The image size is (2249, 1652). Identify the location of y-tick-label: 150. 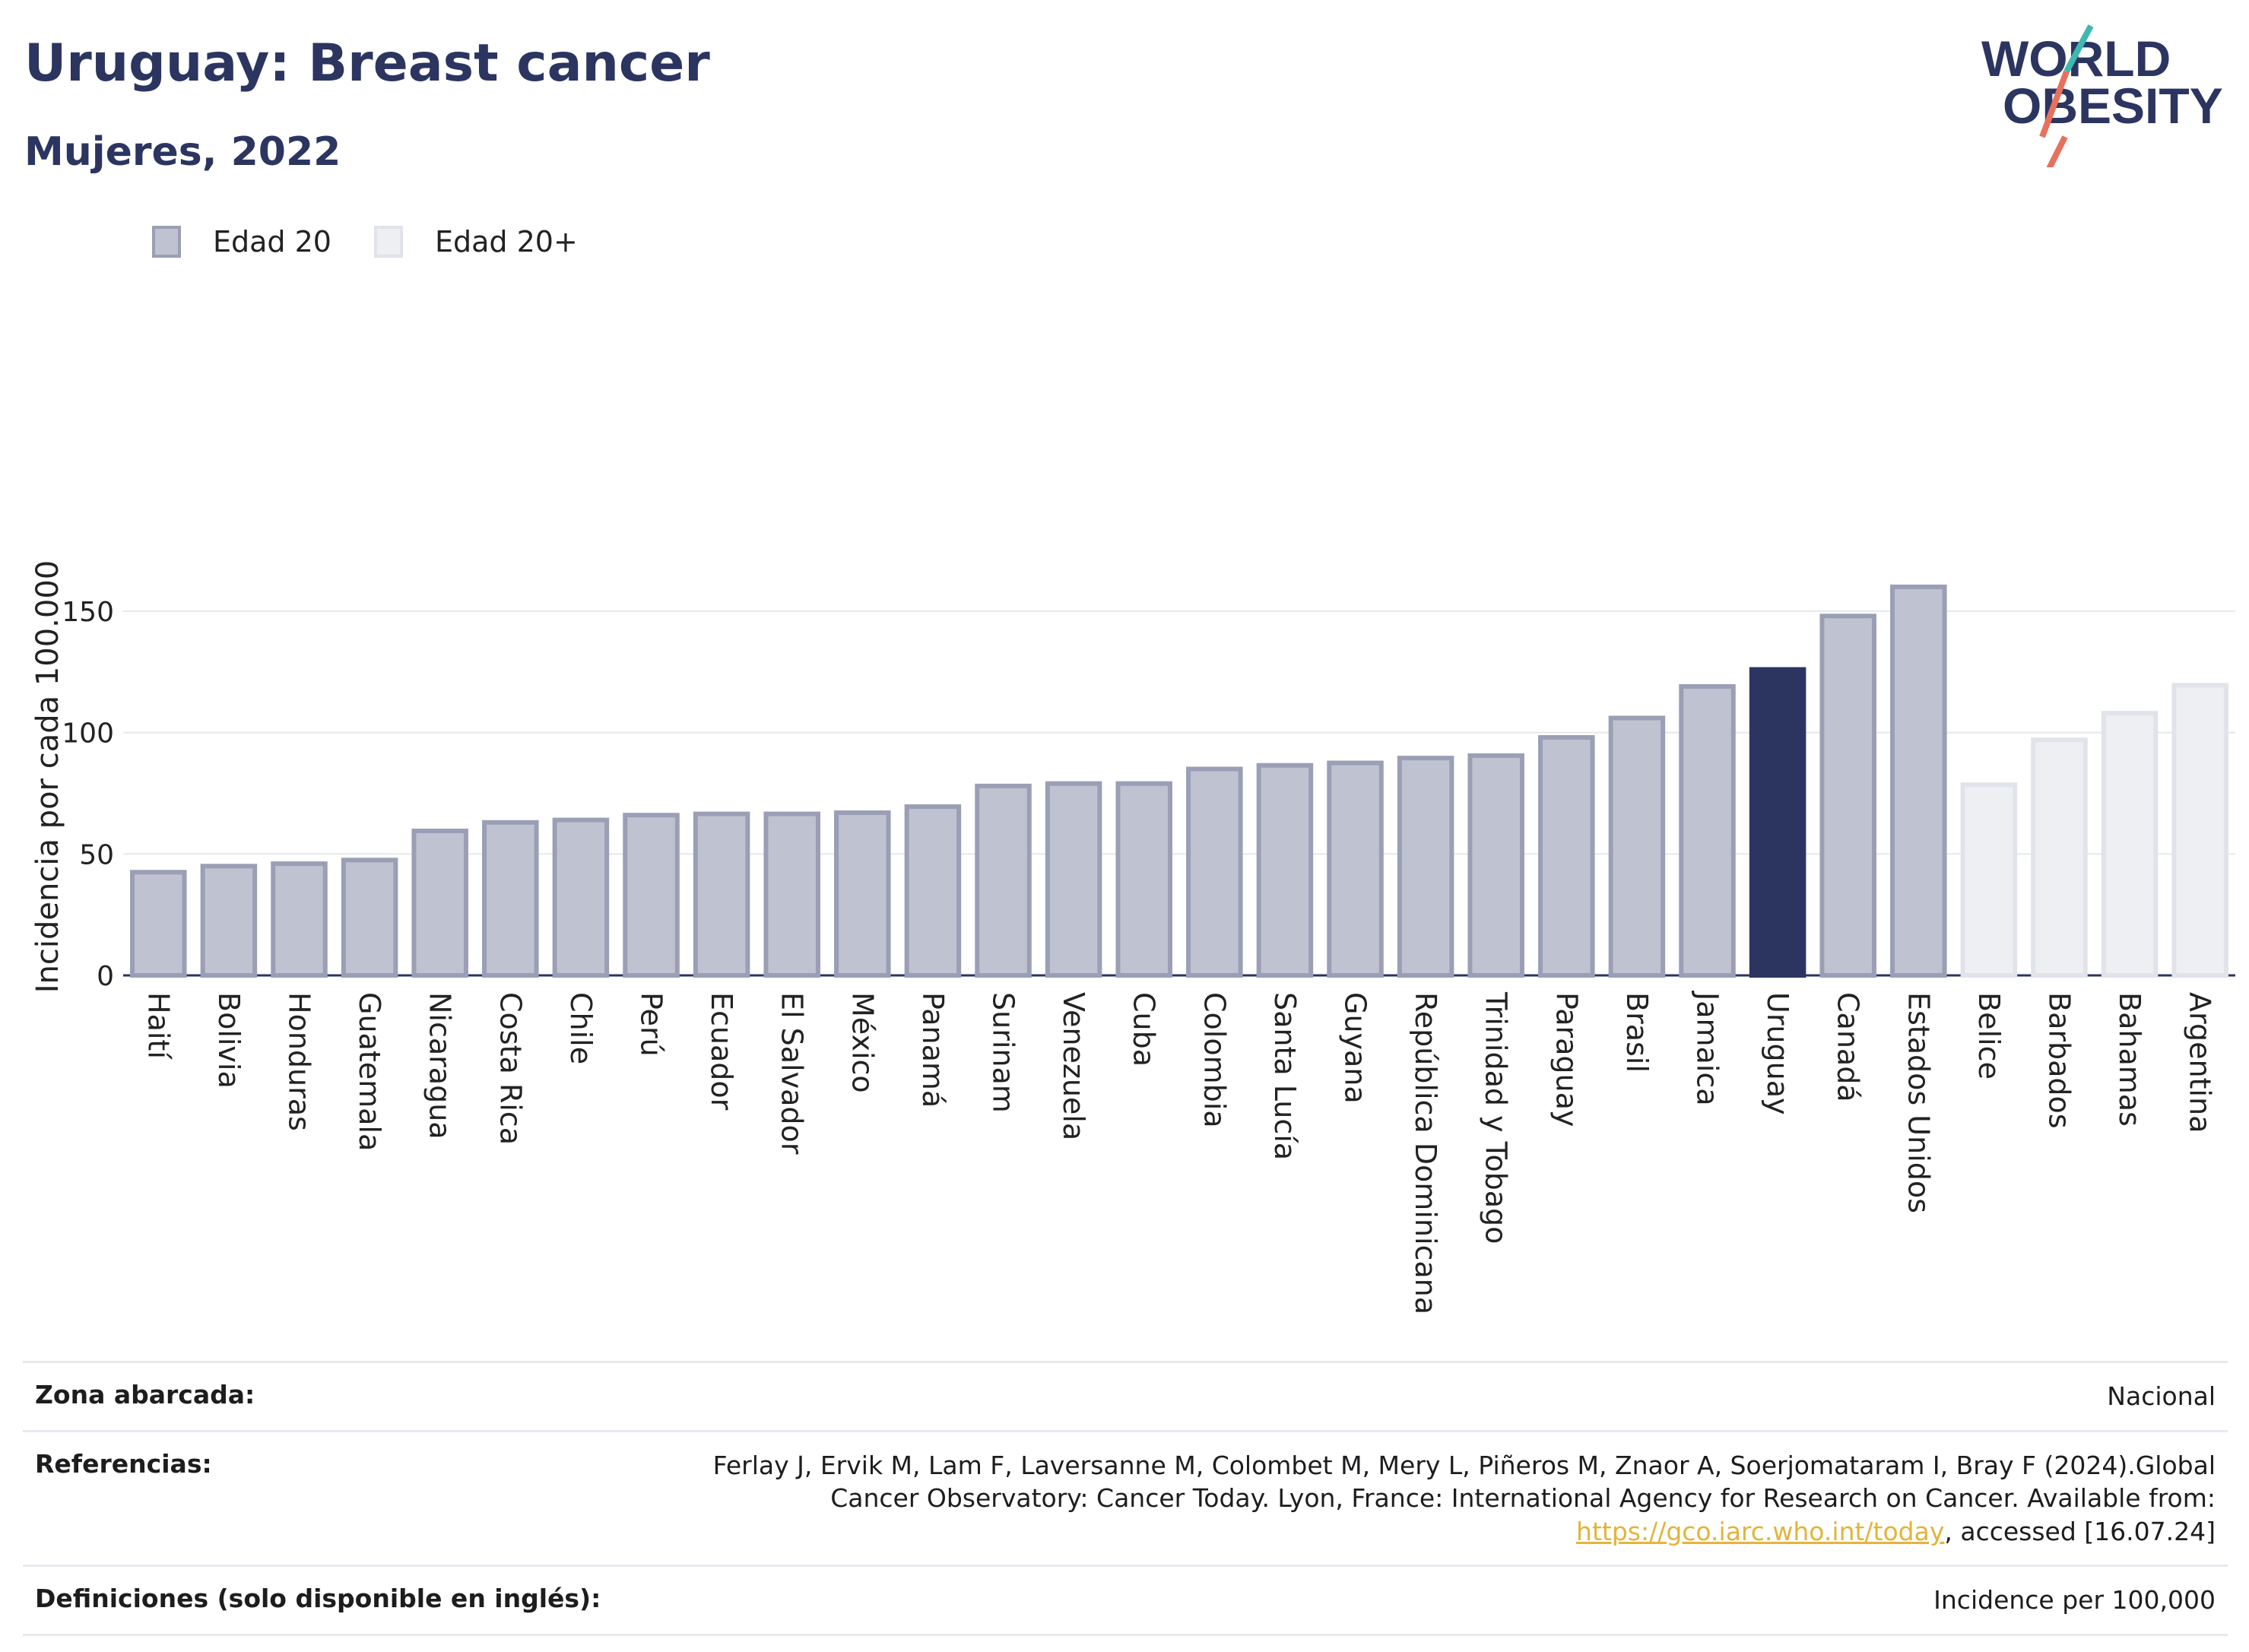
(88, 612).